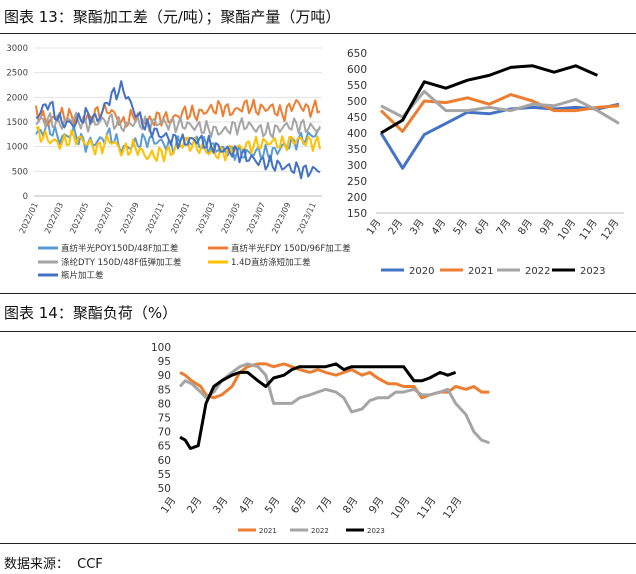  What do you see at coordinates (195, 505) in the screenshot?
I see `load-x-tick-label: 2月` at bounding box center [195, 505].